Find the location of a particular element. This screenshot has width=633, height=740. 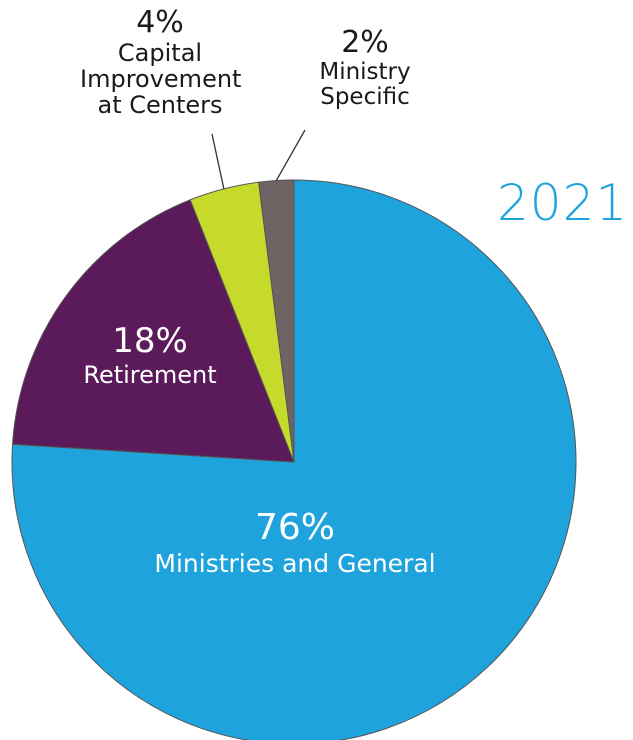

chart-title: 2021 is located at coordinates (562, 203).